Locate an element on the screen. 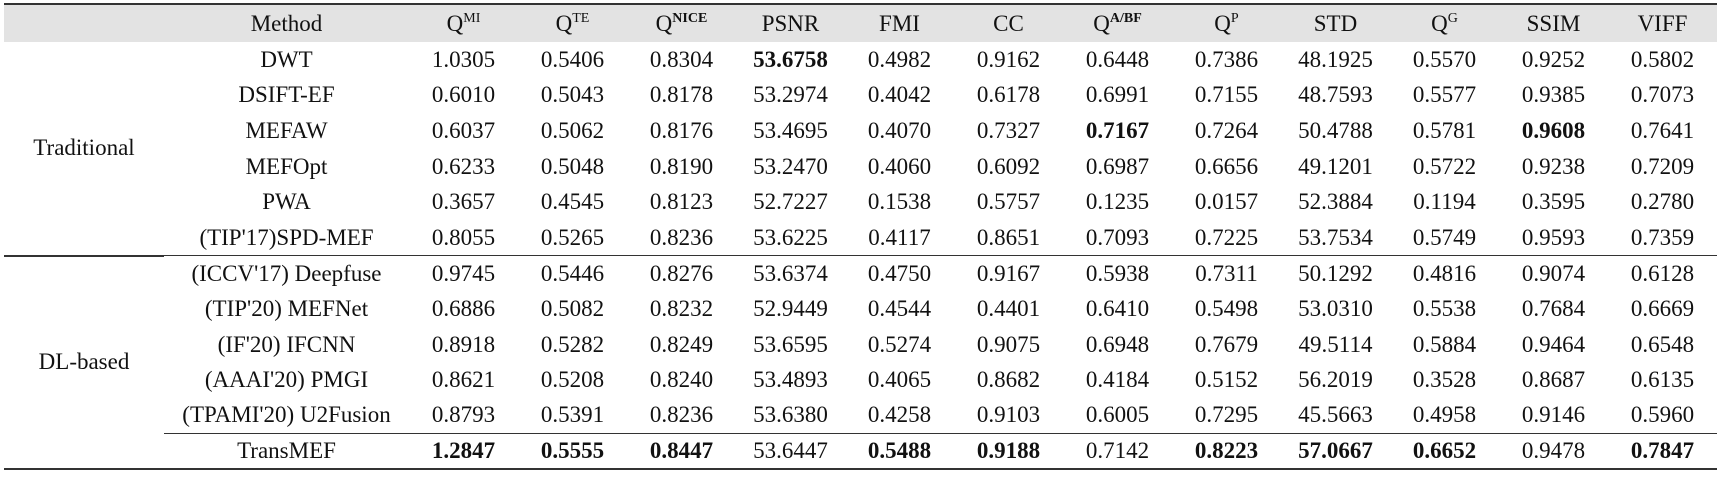 The image size is (1721, 477). value-cell: 0.9593 is located at coordinates (1553, 237).